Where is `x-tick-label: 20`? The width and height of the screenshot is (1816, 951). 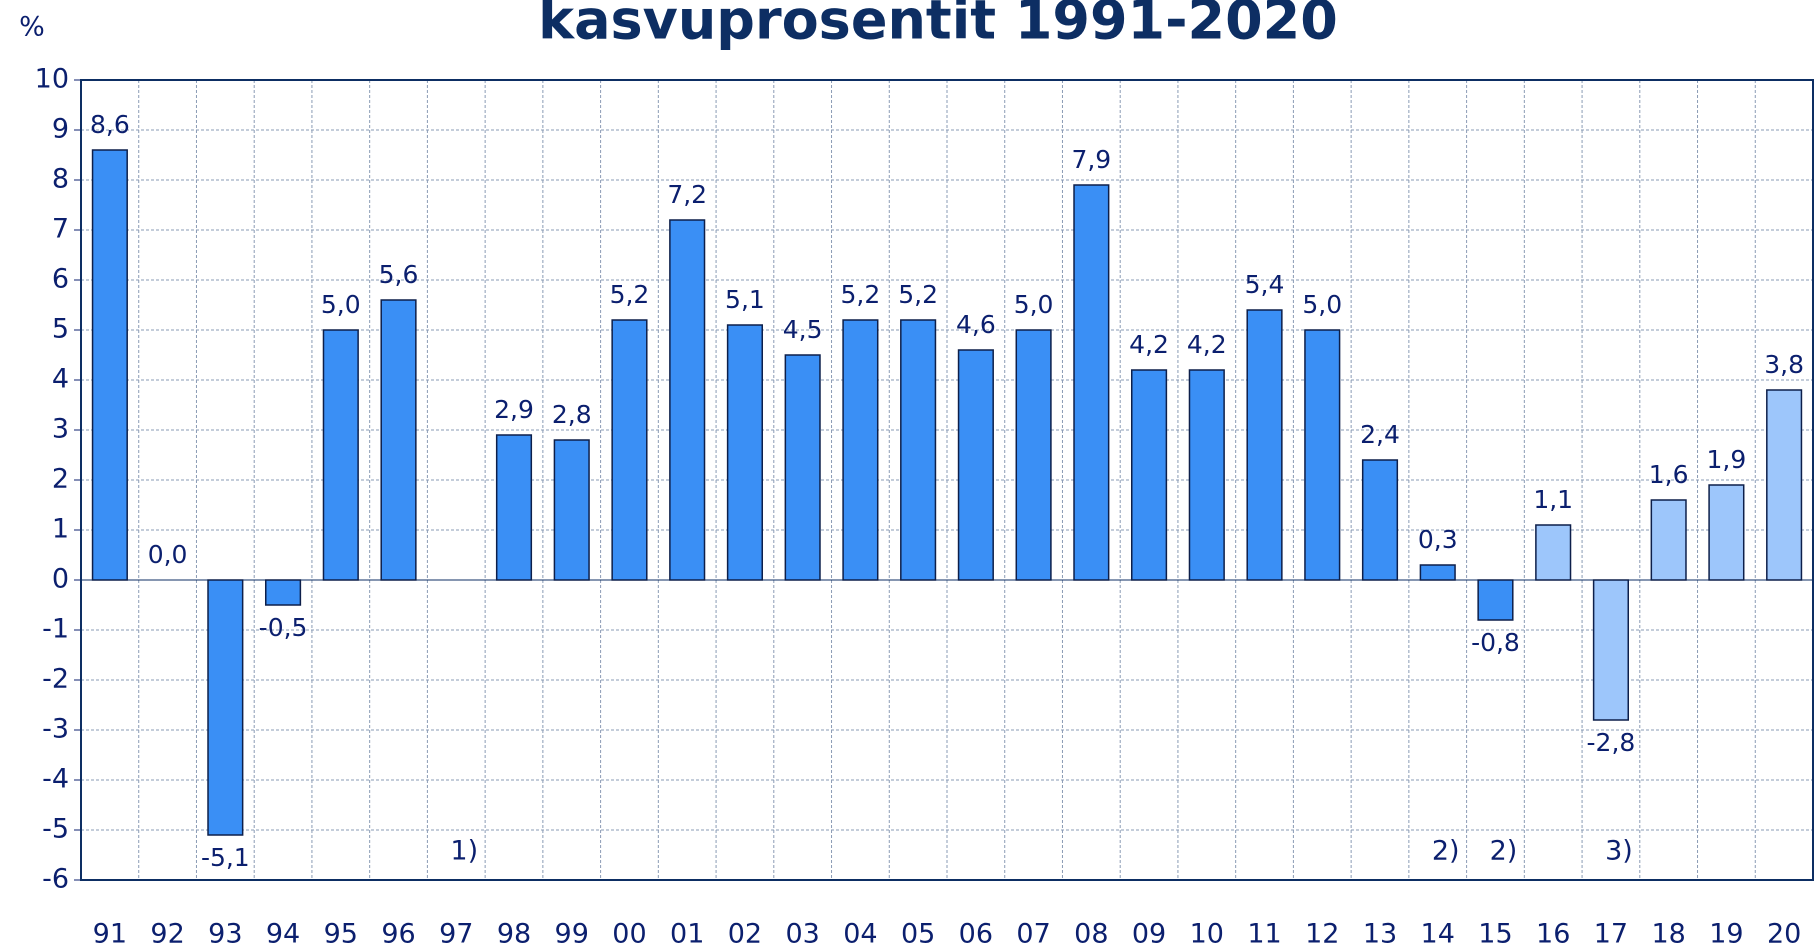
x-tick-label: 20 is located at coordinates (1784, 934).